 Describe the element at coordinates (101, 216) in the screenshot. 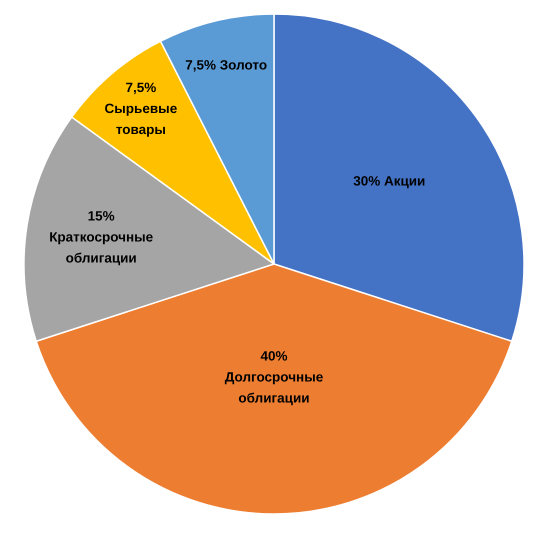

I see `data-label: 15%` at that location.